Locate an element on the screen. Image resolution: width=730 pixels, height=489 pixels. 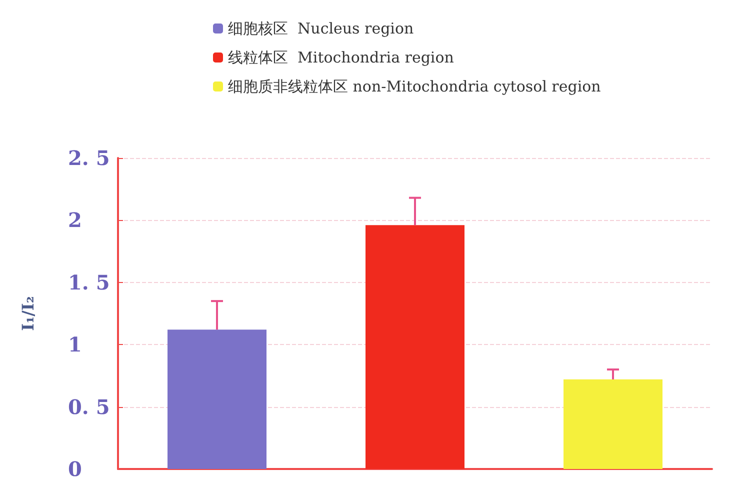
y-tick-label: 0. 5 is located at coordinates (89, 406).